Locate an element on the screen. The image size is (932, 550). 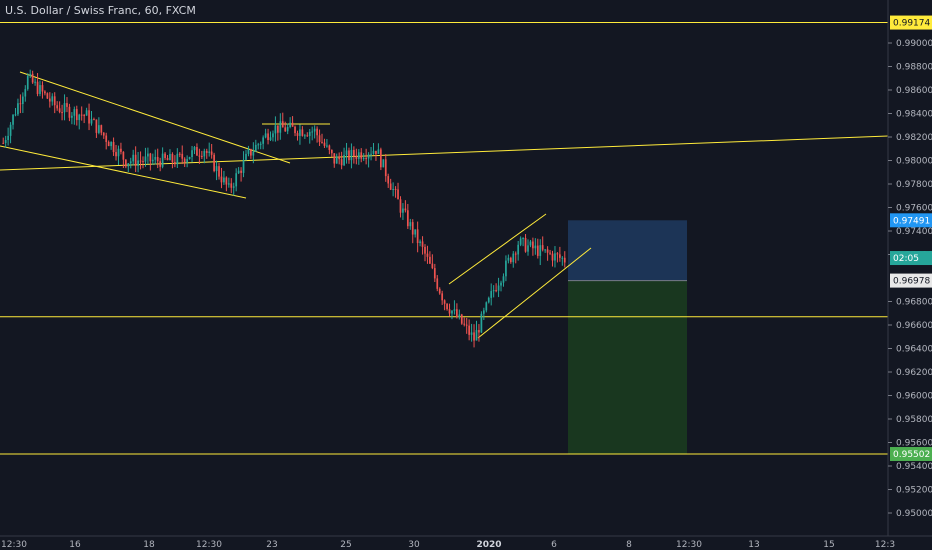
time-tick-label: 23 is located at coordinates (271, 545).